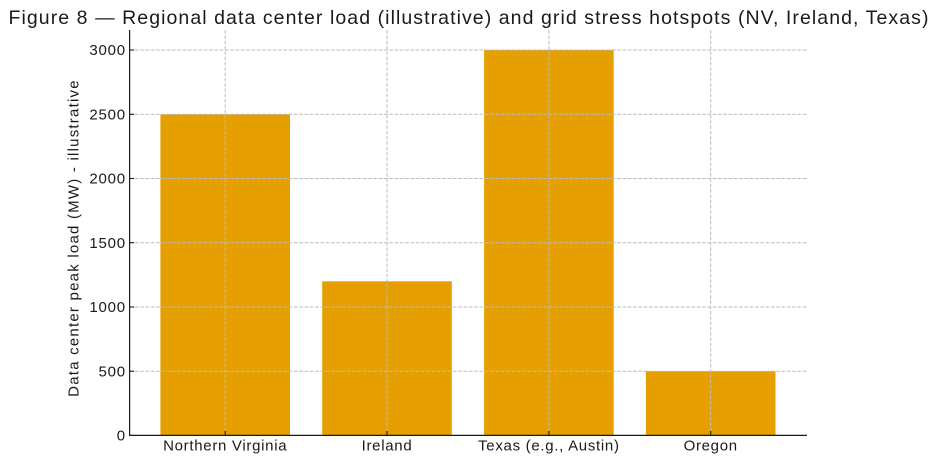 Image resolution: width=936 pixels, height=462 pixels. Describe the element at coordinates (112, 371) in the screenshot. I see `svg-text: 500` at that location.